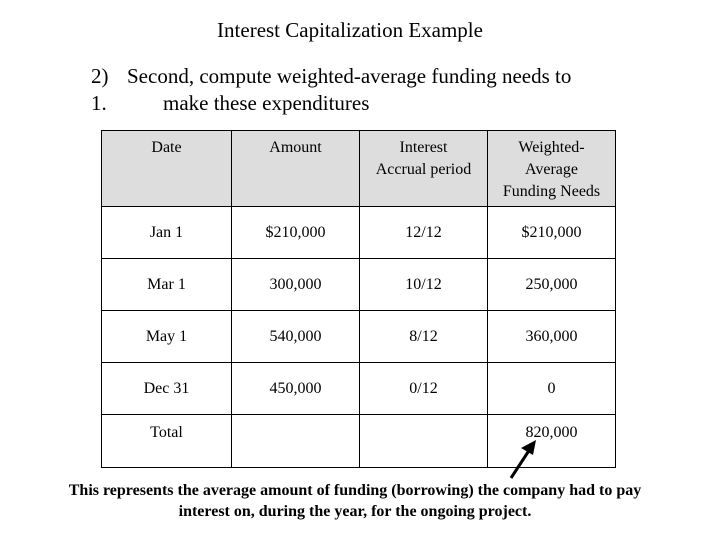 This screenshot has width=720, height=540. What do you see at coordinates (423, 147) in the screenshot?
I see `header-accrual-line: Interest` at bounding box center [423, 147].